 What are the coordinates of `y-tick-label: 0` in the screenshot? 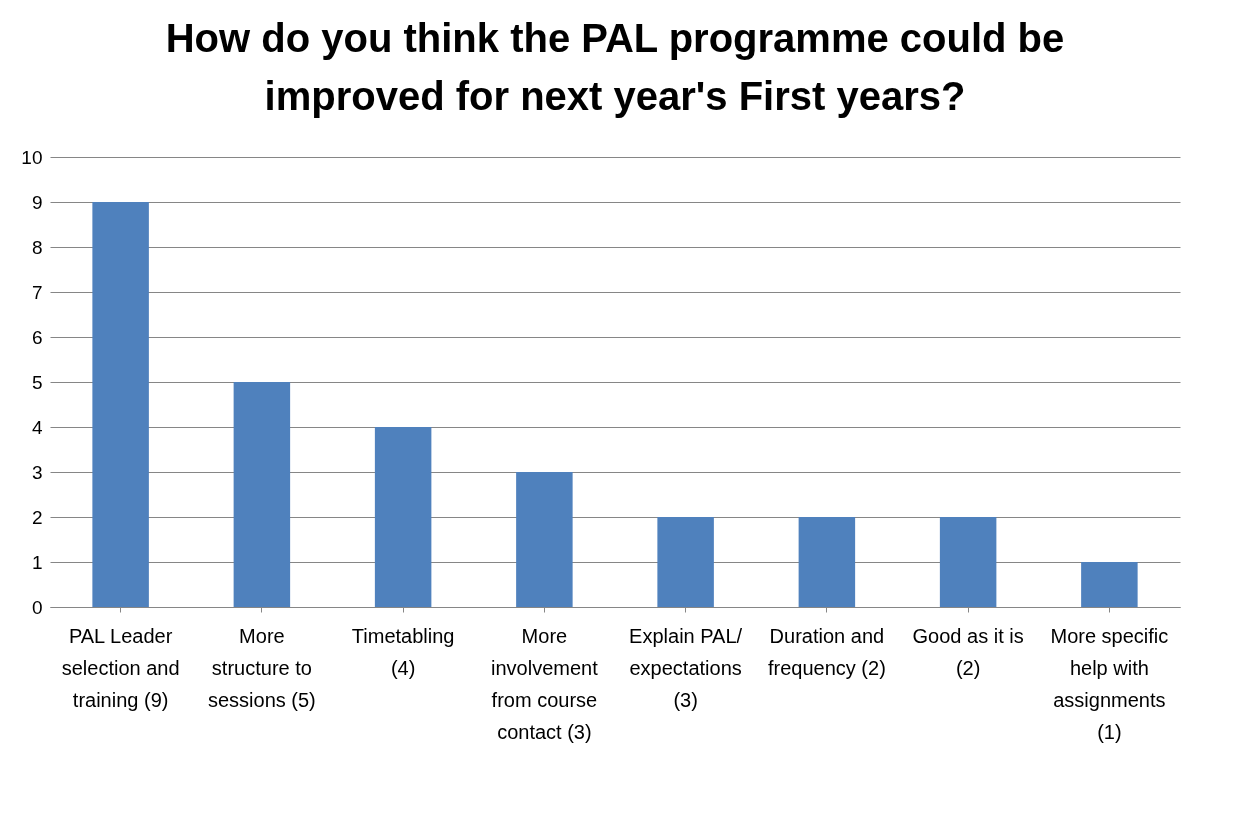 It's located at (37, 607).